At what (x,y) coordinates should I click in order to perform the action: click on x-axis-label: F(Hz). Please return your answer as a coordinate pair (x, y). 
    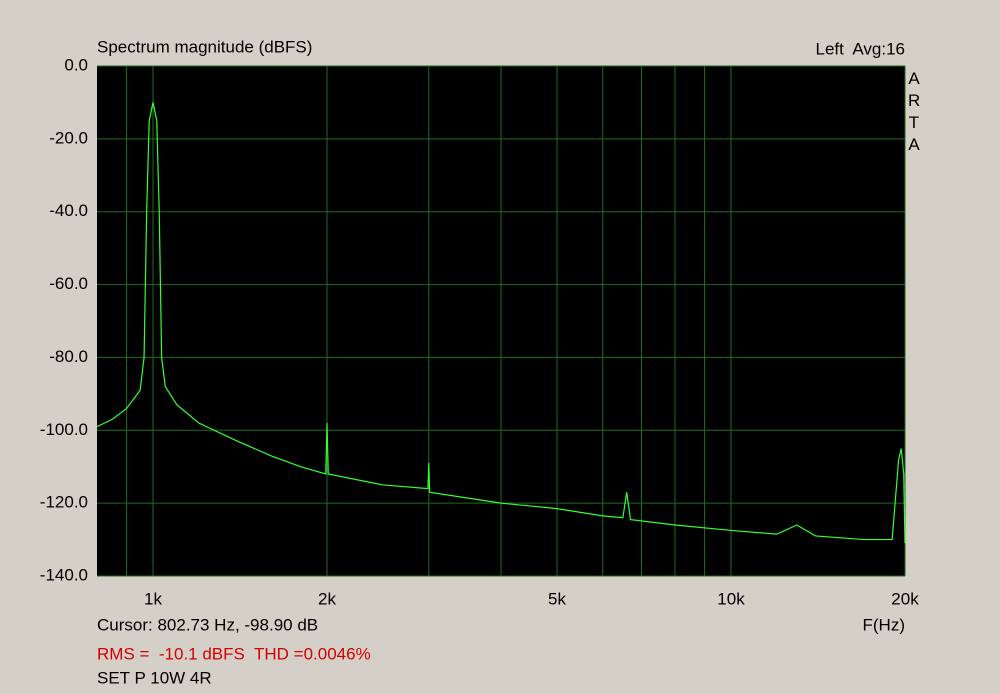
    Looking at the image, I should click on (884, 624).